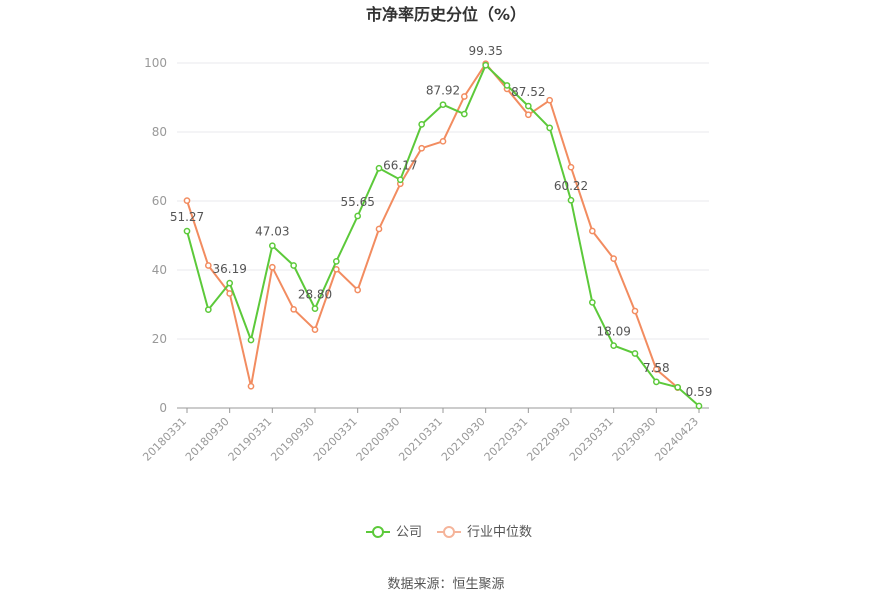 The width and height of the screenshot is (893, 607). Describe the element at coordinates (187, 217) in the screenshot. I see `data-label-0: 51.27` at that location.